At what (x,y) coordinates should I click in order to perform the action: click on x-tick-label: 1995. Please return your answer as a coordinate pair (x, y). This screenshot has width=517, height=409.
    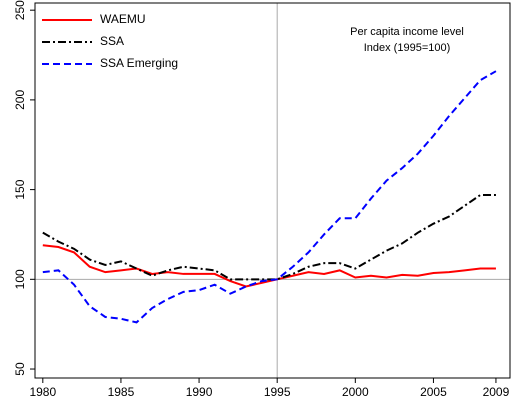
    Looking at the image, I should click on (277, 392).